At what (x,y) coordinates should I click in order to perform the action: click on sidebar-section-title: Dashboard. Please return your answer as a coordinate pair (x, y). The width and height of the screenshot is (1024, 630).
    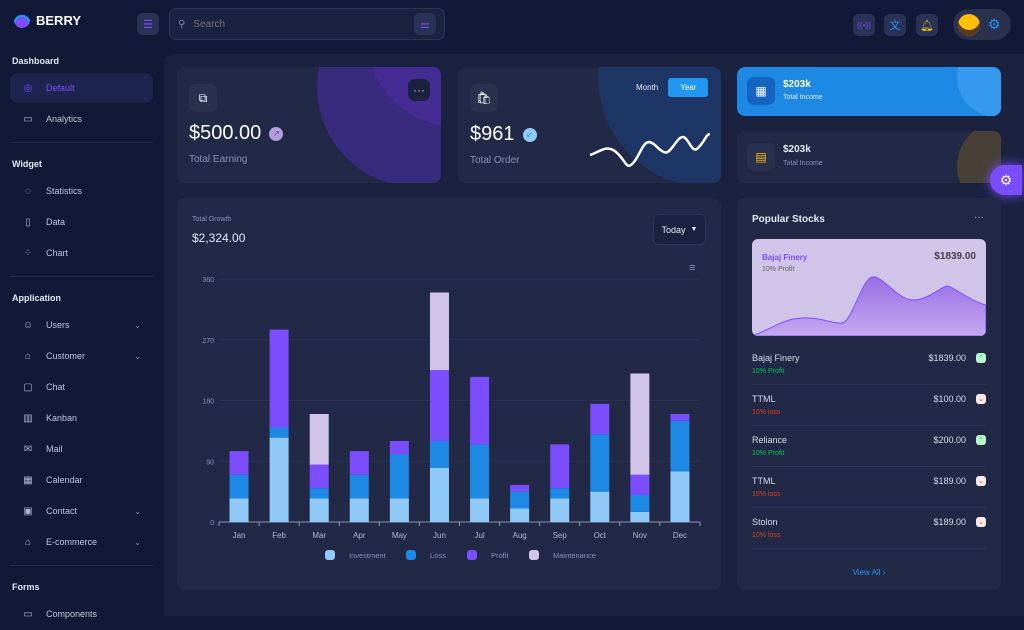
    Looking at the image, I should click on (36, 61).